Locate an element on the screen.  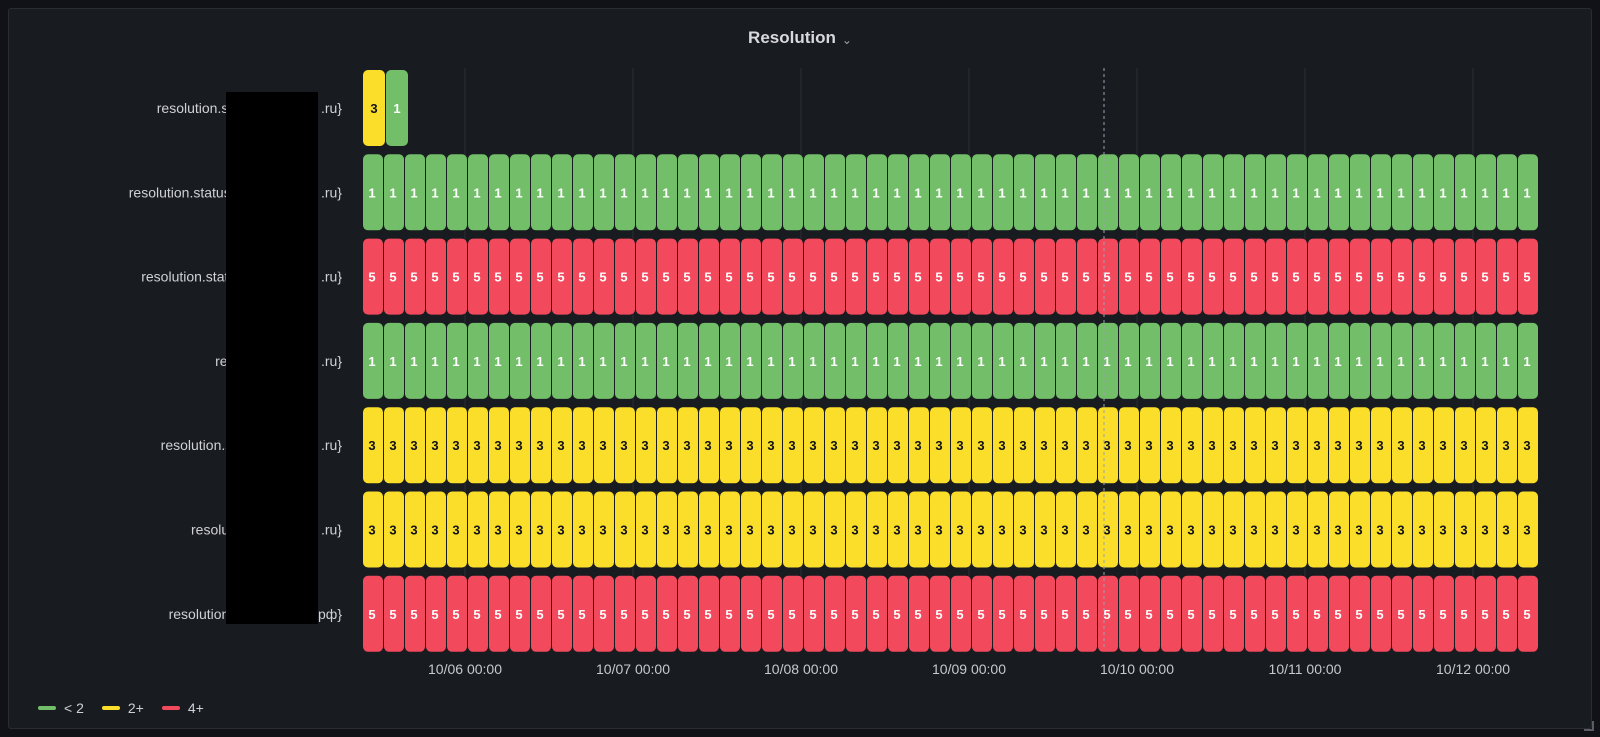
legend-item: < 2 is located at coordinates (61, 708).